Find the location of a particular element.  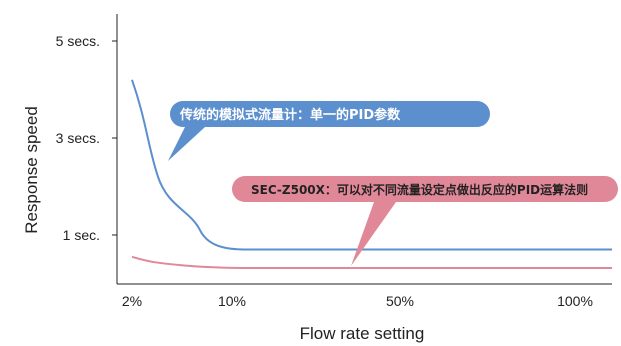

x-tick-label: 2% is located at coordinates (132, 301).